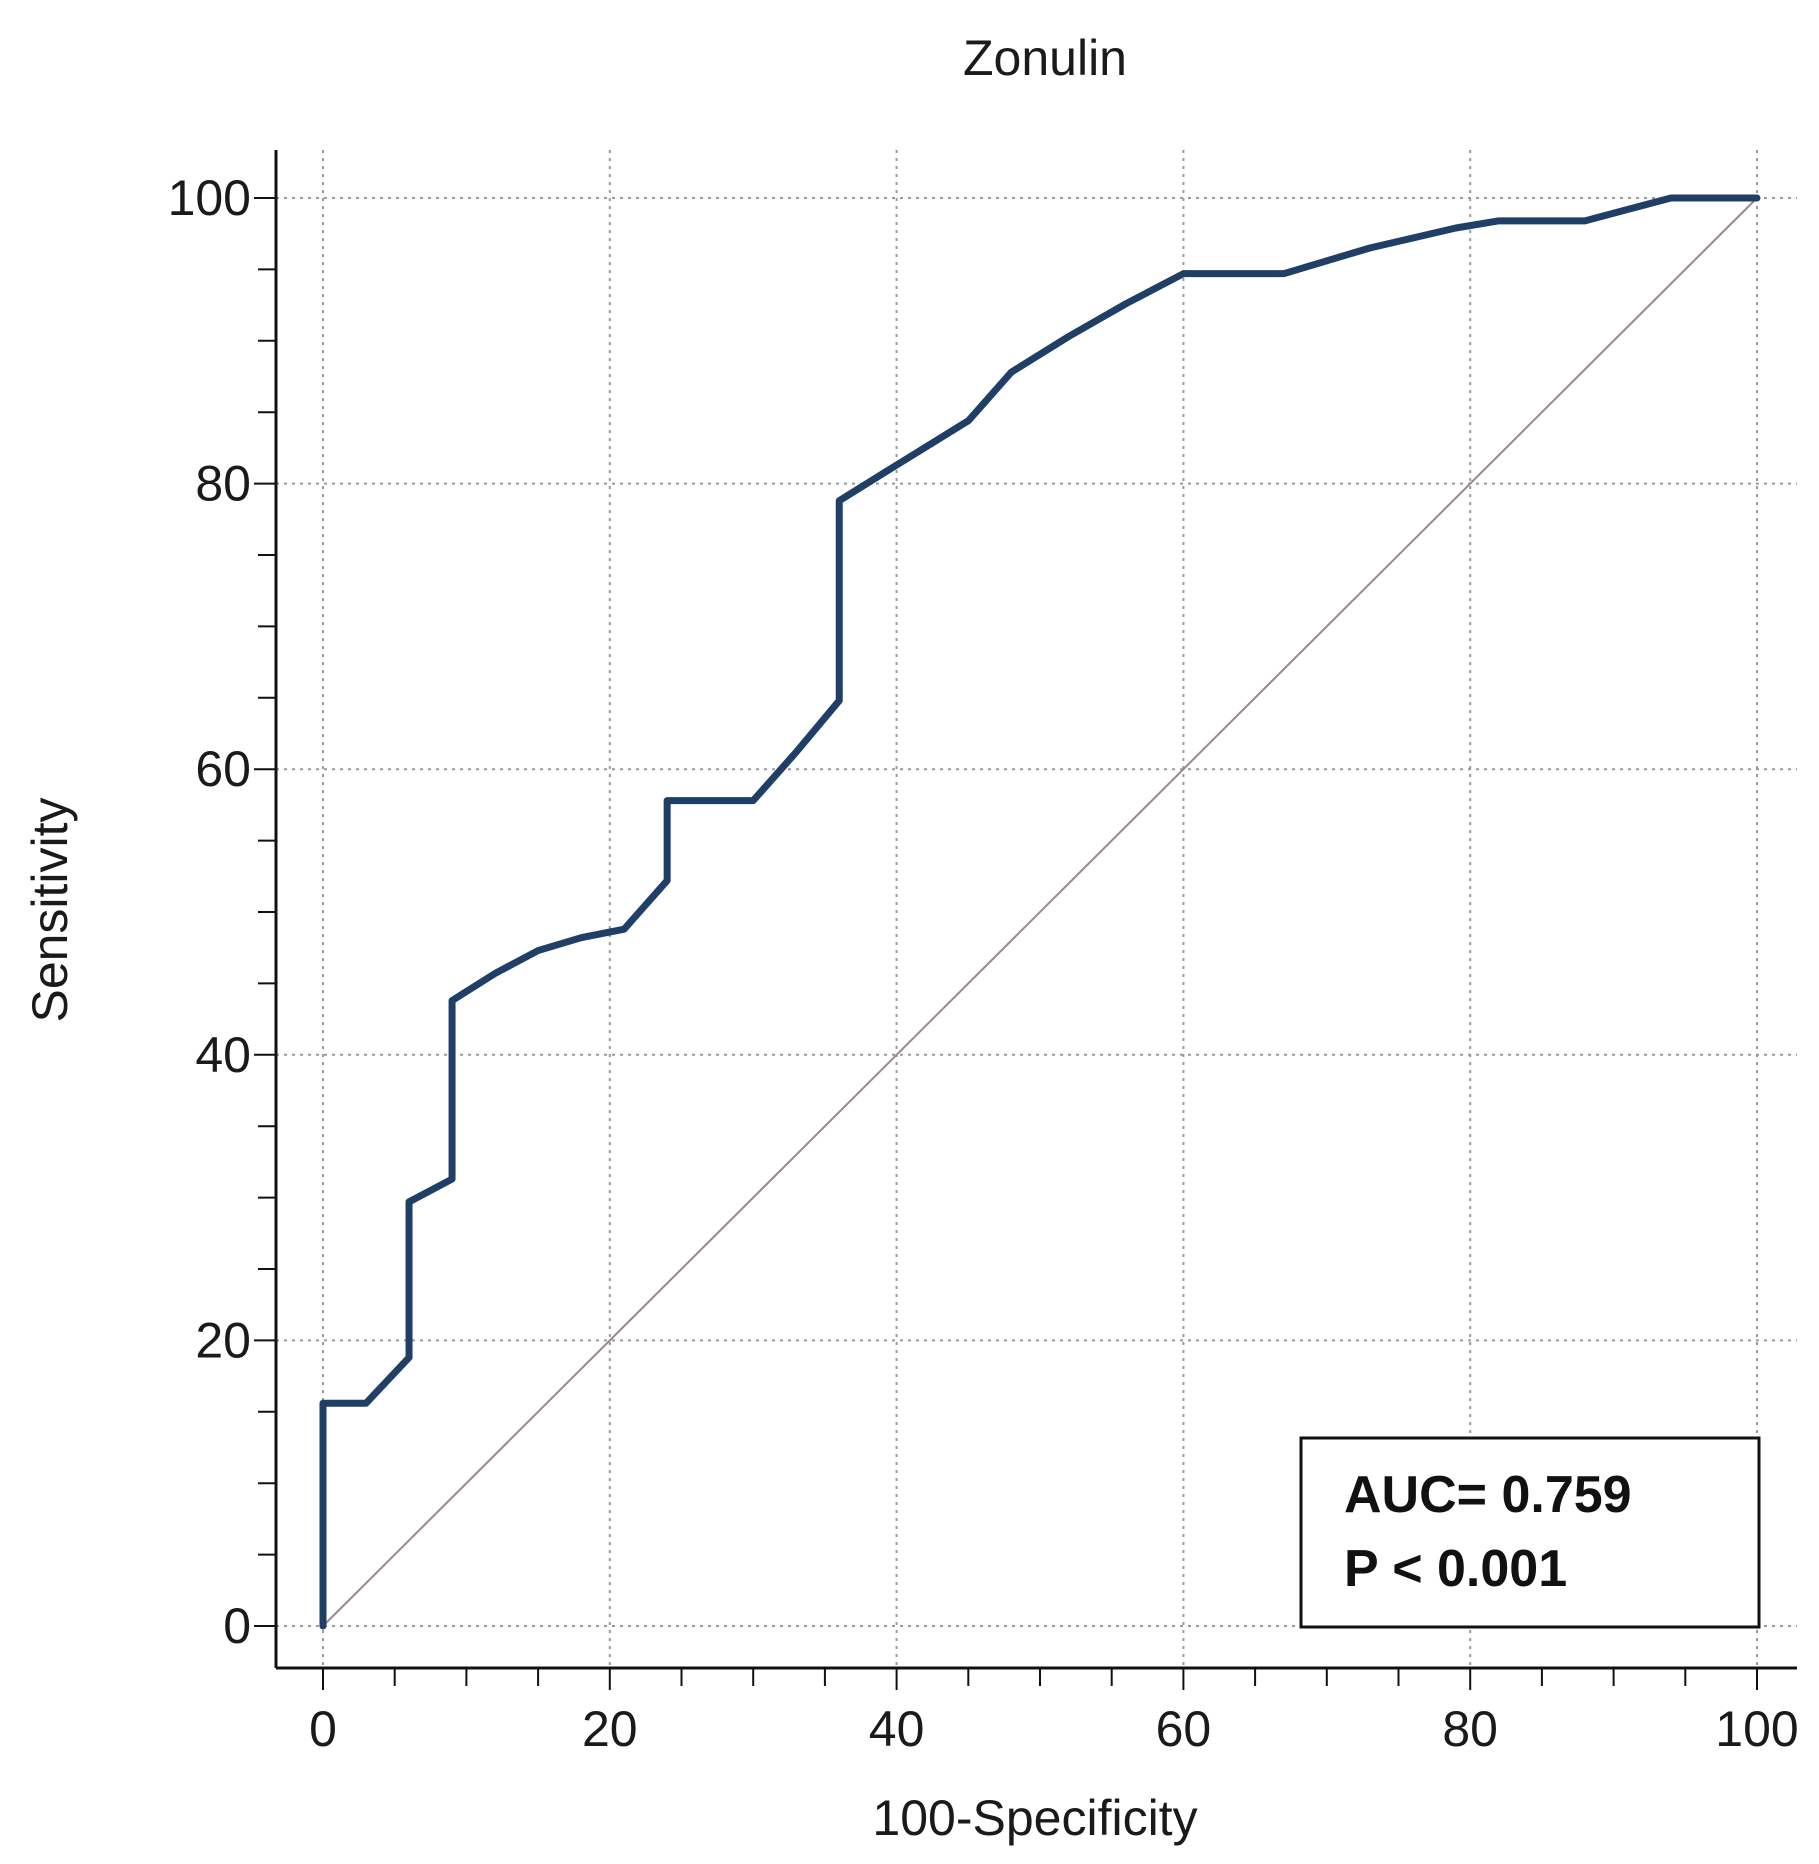  Describe the element at coordinates (223, 769) in the screenshot. I see `y-tick-label: 60` at that location.